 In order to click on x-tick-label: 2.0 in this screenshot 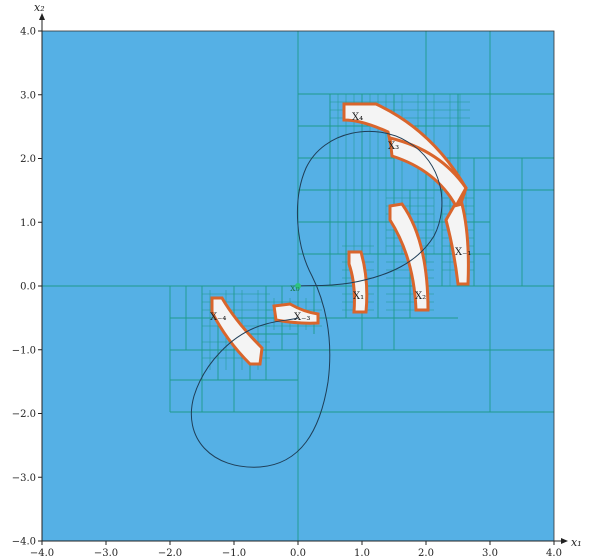, I will do `click(426, 553)`.